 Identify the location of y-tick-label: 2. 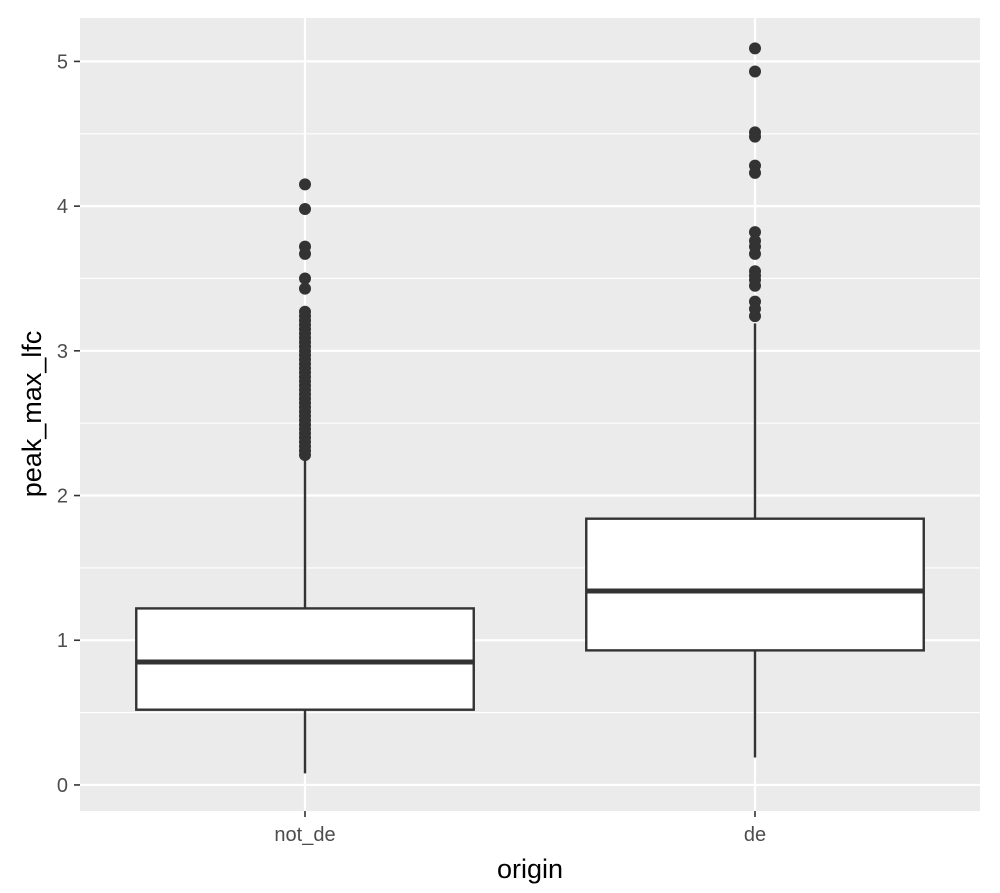
(62, 497).